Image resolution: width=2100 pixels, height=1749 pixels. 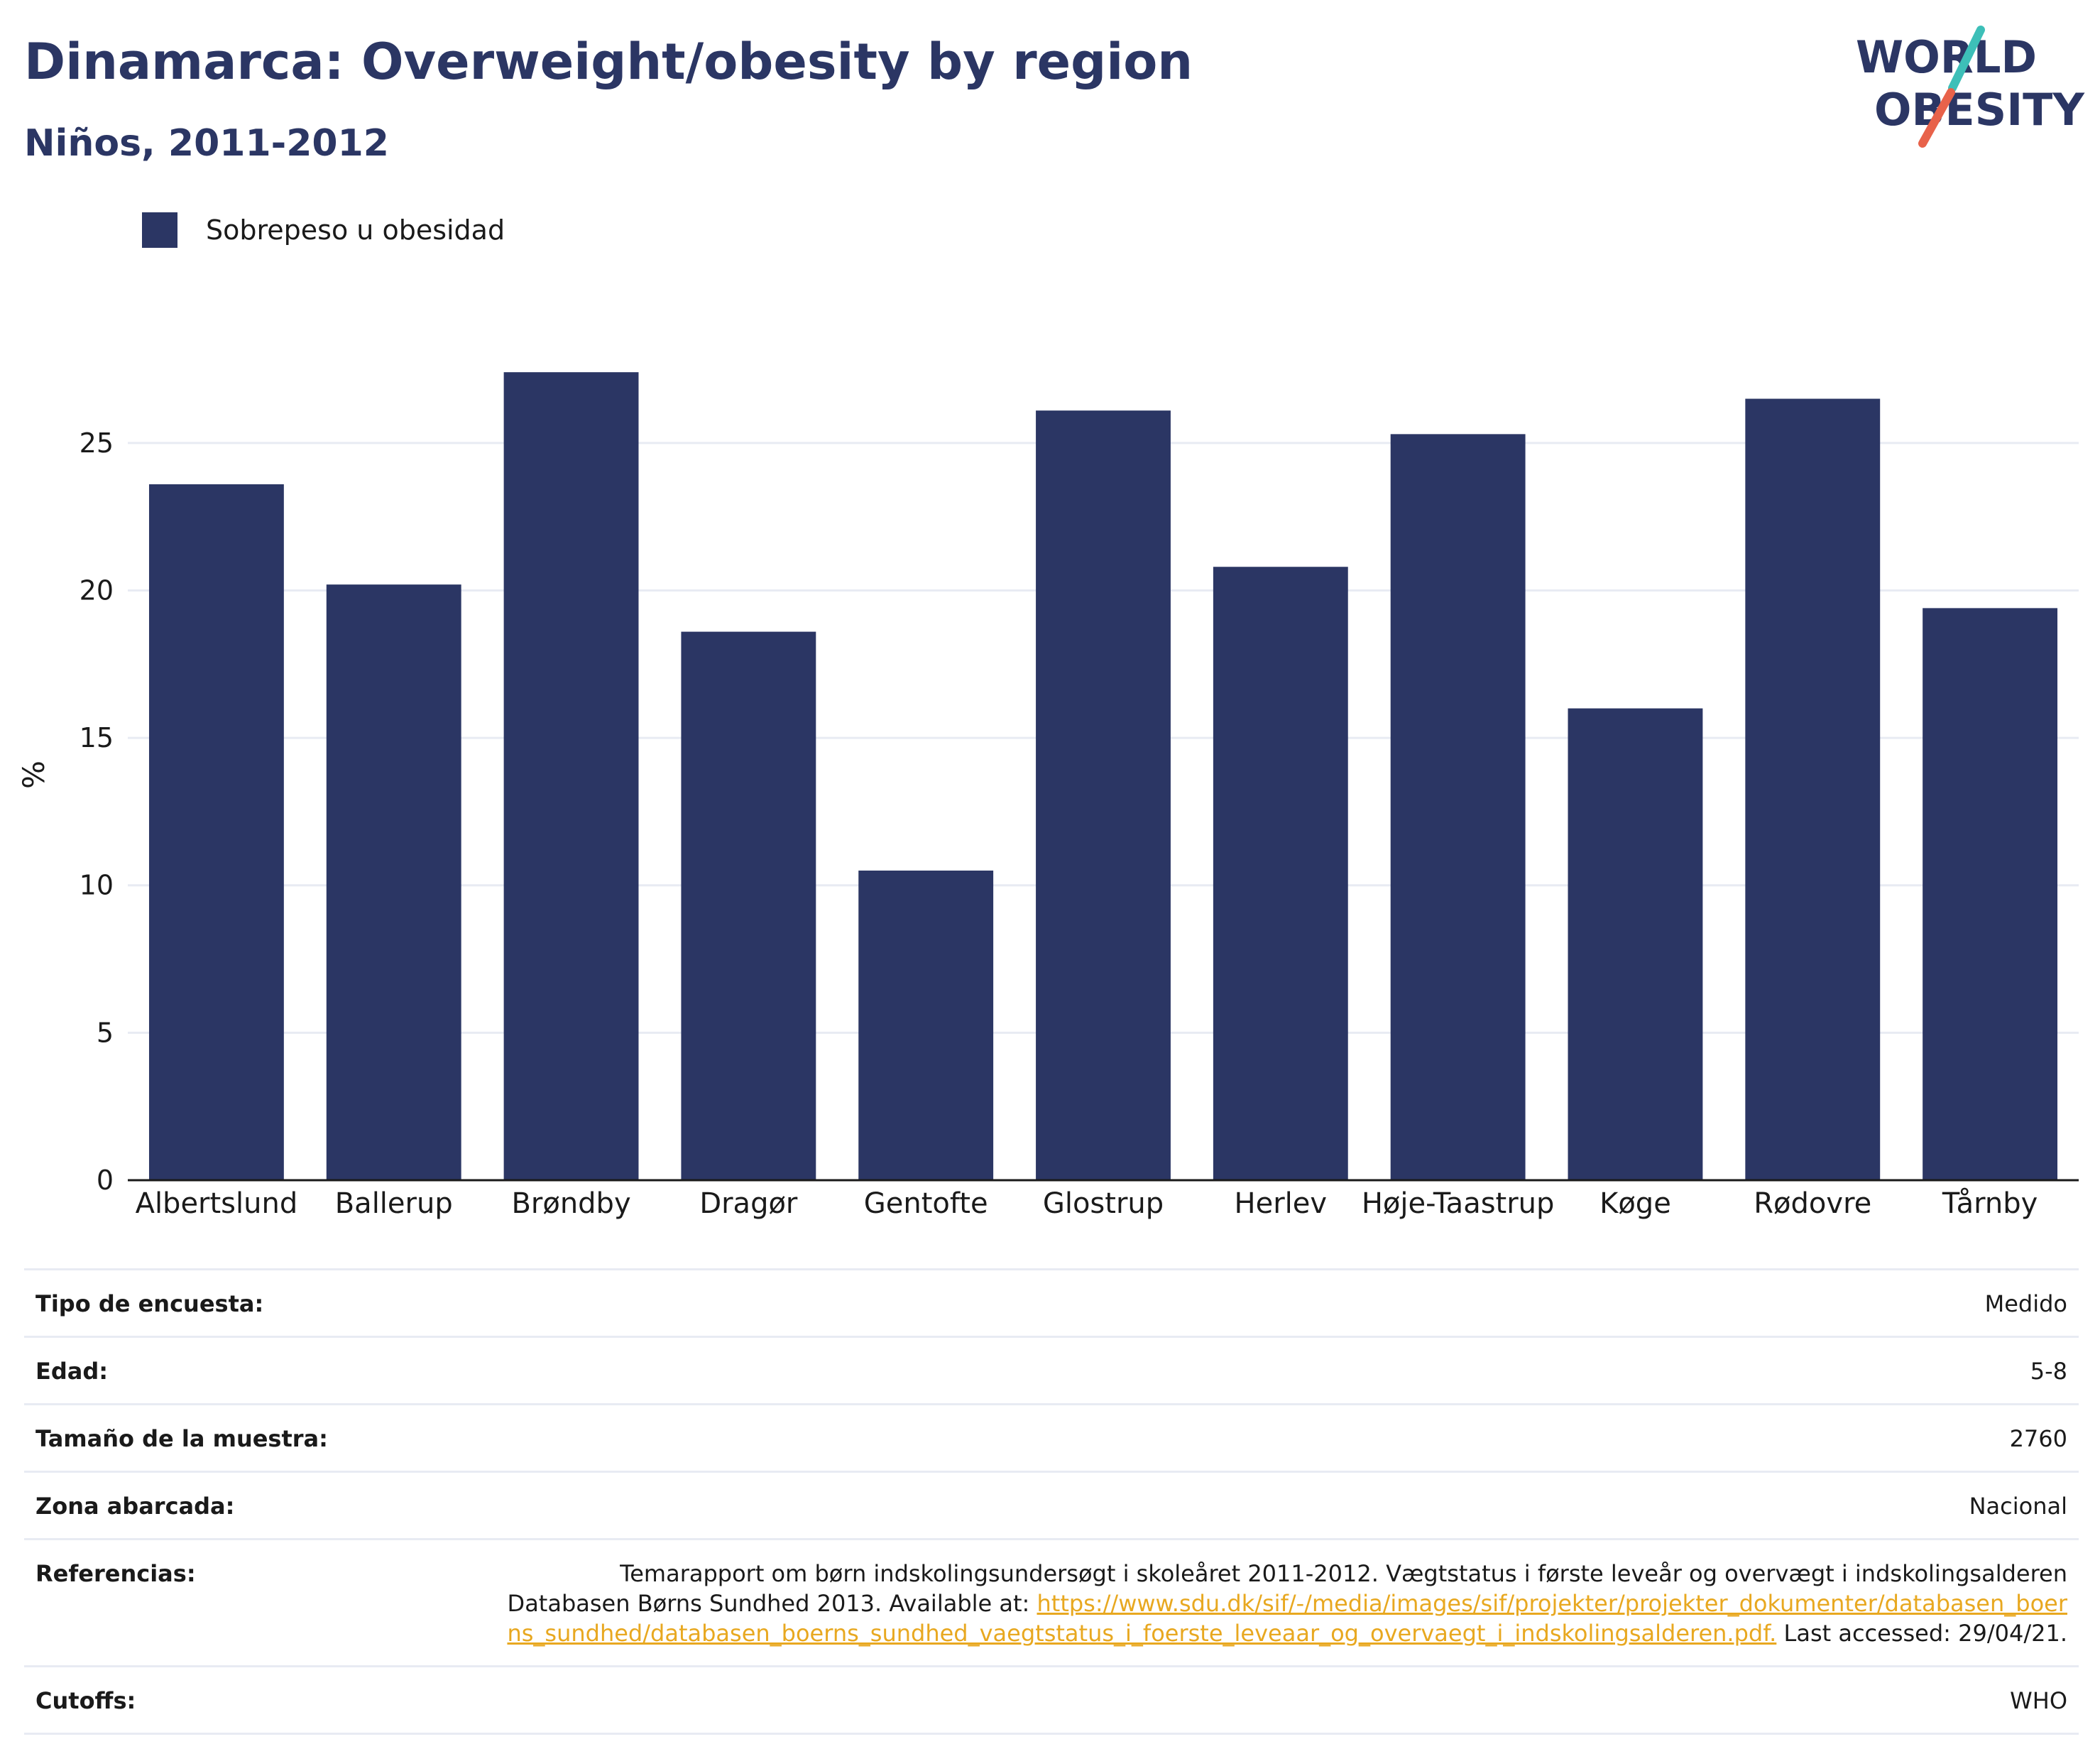 What do you see at coordinates (394, 1203) in the screenshot?
I see `x-tick-label: Ballerup` at bounding box center [394, 1203].